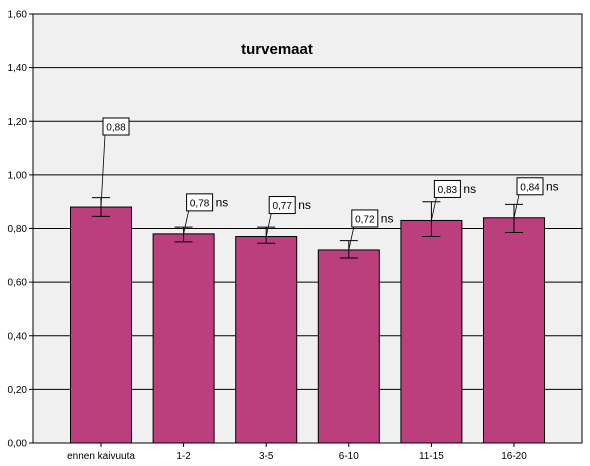 The height and width of the screenshot is (466, 590). What do you see at coordinates (349, 456) in the screenshot?
I see `x-tick-label: 6-10` at bounding box center [349, 456].